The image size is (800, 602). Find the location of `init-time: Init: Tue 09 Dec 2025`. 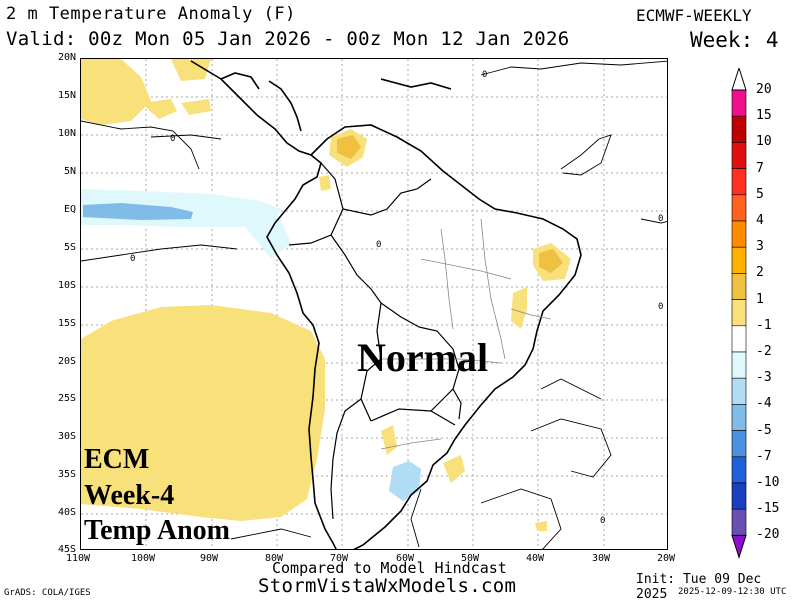

init-time: Init: Tue 09 Dec 2025 is located at coordinates (699, 587).